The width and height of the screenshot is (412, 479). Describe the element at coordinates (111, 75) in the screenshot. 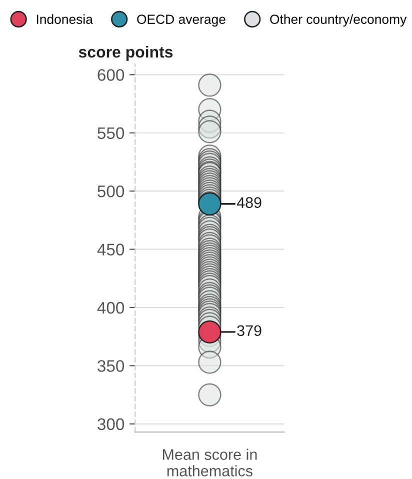

I see `y-tick-label: 600` at that location.